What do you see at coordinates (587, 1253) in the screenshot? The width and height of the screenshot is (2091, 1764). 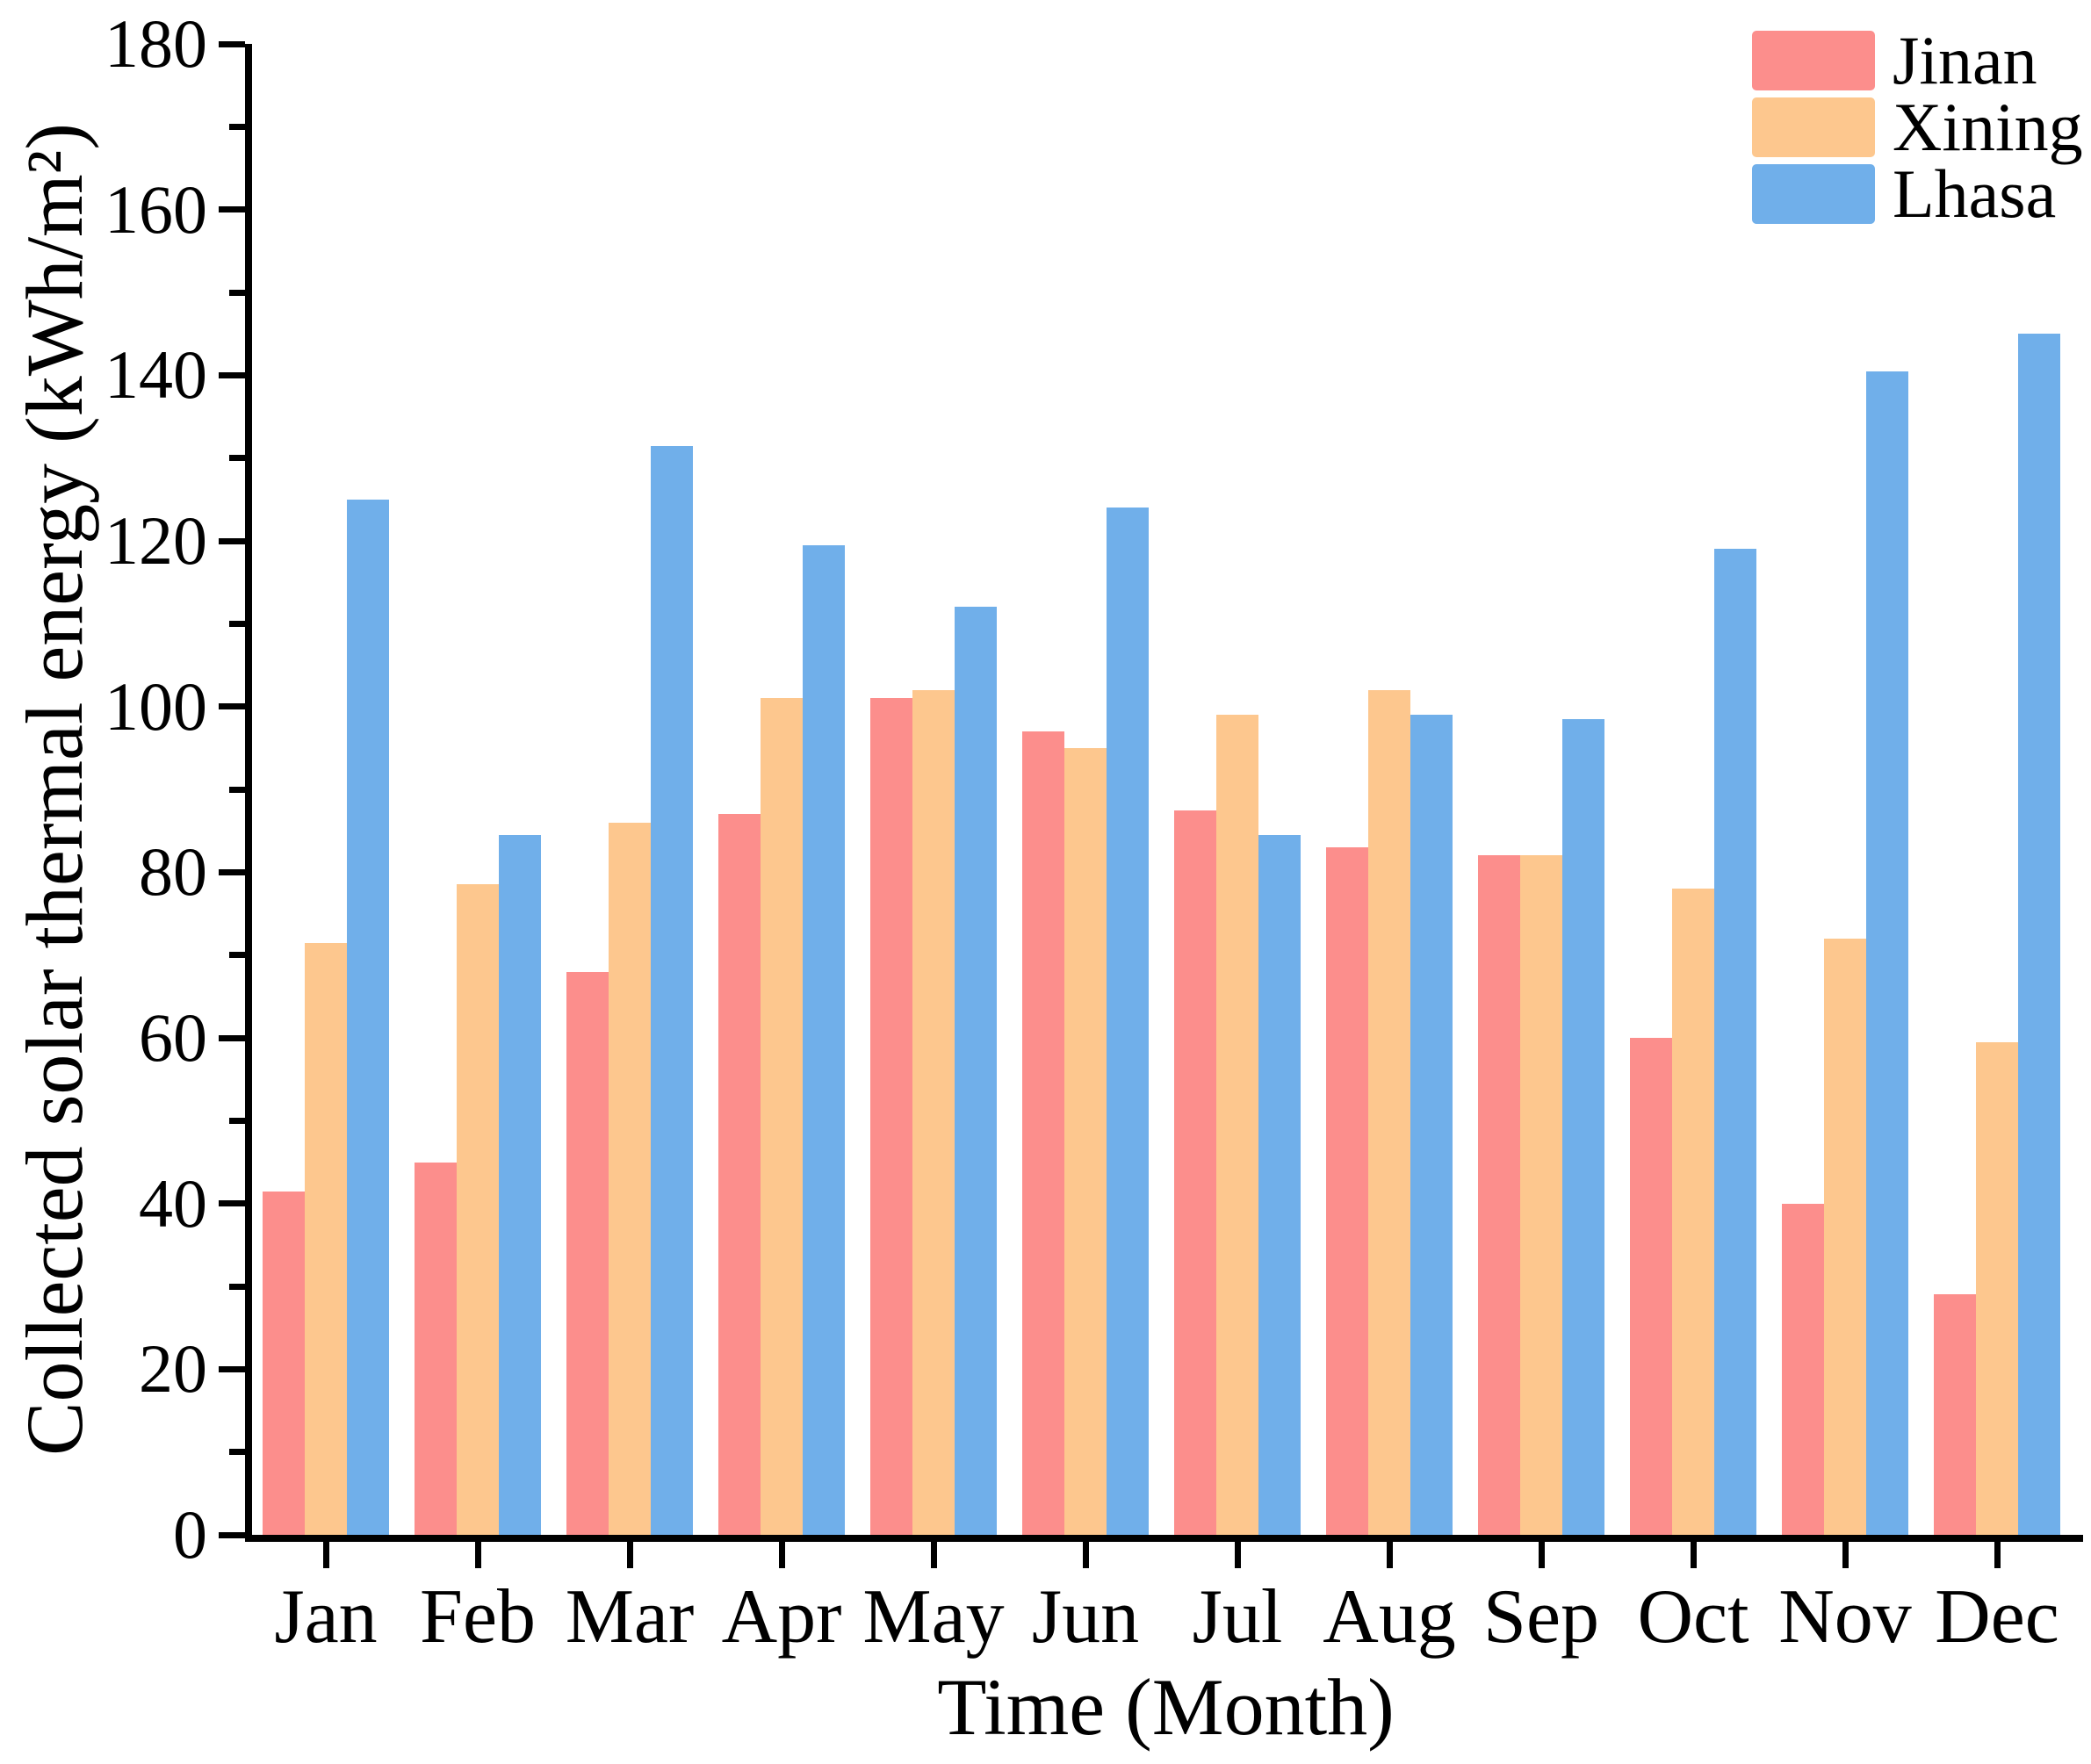 I see `bar-jinan-mar` at bounding box center [587, 1253].